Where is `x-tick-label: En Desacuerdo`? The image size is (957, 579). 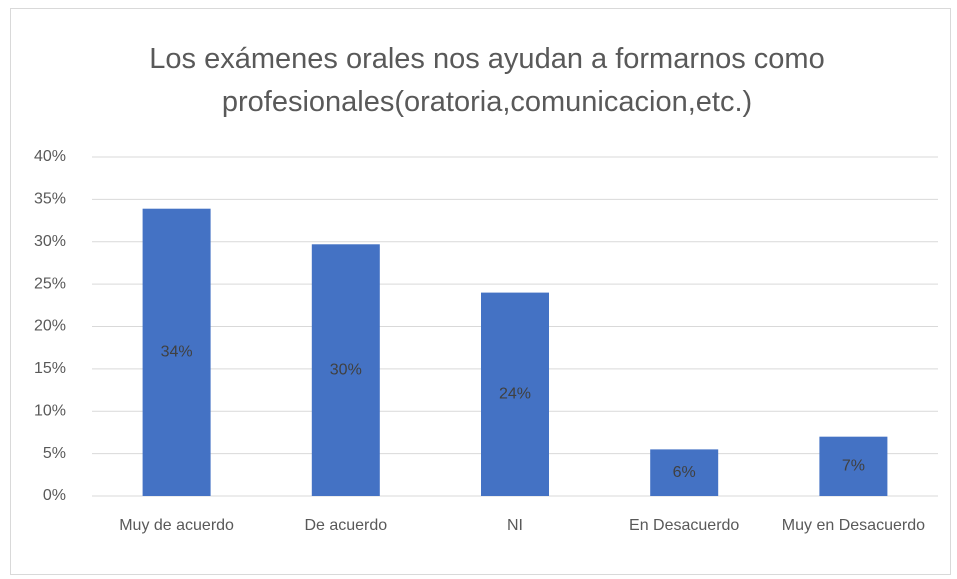
x-tick-label: En Desacuerdo is located at coordinates (684, 525).